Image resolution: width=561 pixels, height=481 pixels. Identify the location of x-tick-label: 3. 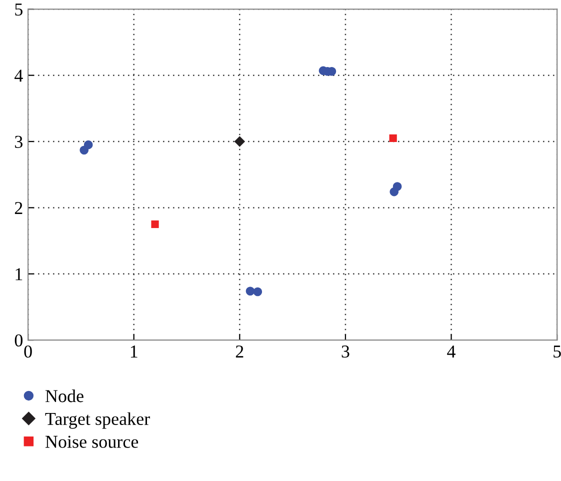
(346, 352).